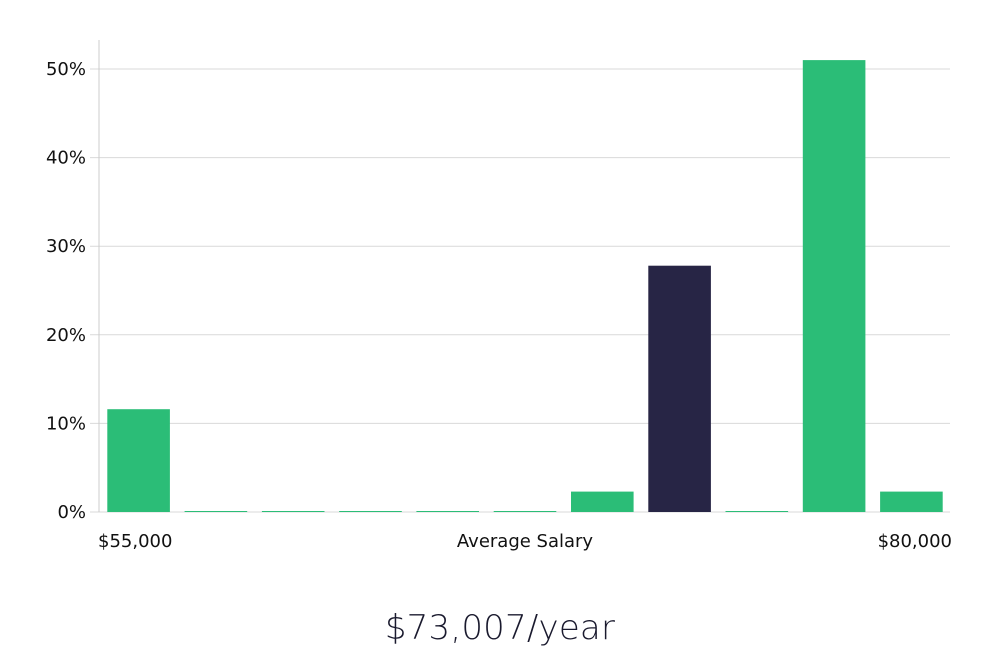  I want to click on y-tick-label: 0%, so click(71, 512).